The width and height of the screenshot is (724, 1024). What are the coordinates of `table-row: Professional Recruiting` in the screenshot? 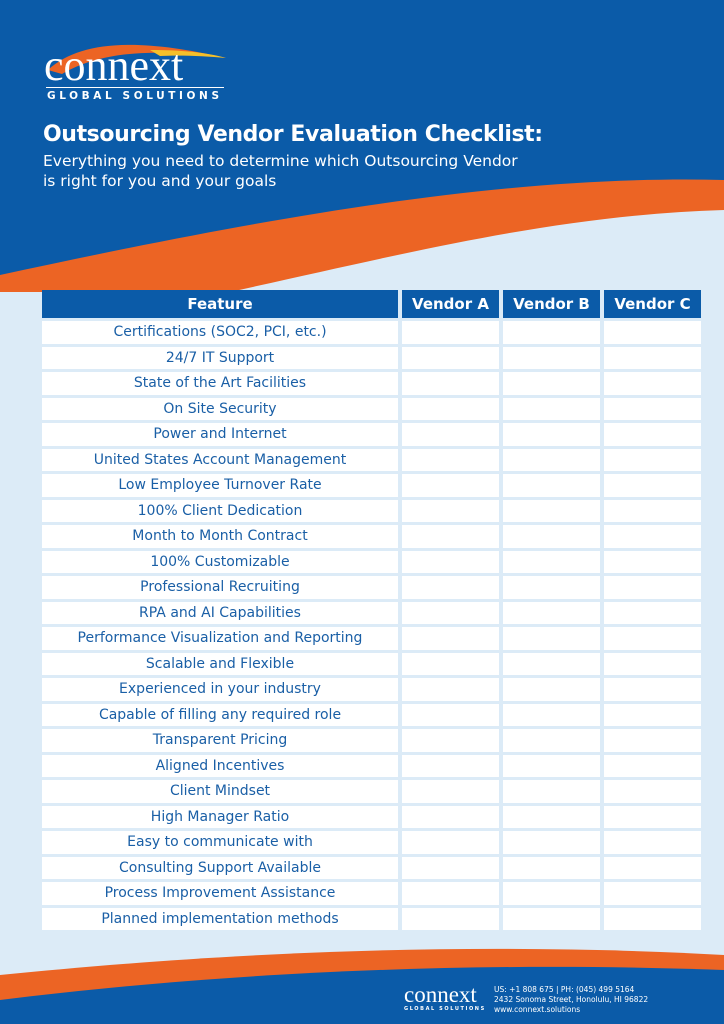 It's located at (371, 587).